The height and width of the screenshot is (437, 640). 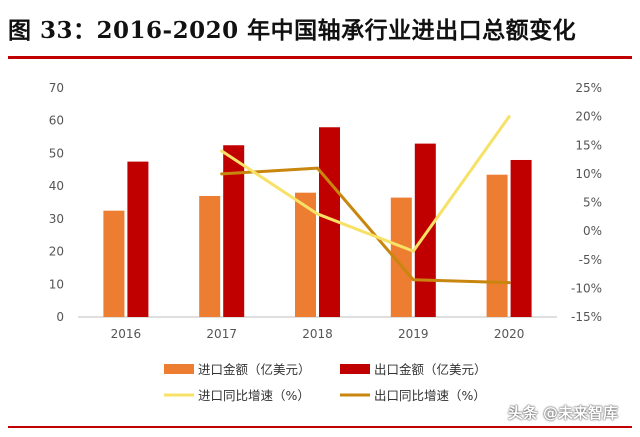 What do you see at coordinates (179, 369) in the screenshot?
I see `legend-import-amount-swatch` at bounding box center [179, 369].